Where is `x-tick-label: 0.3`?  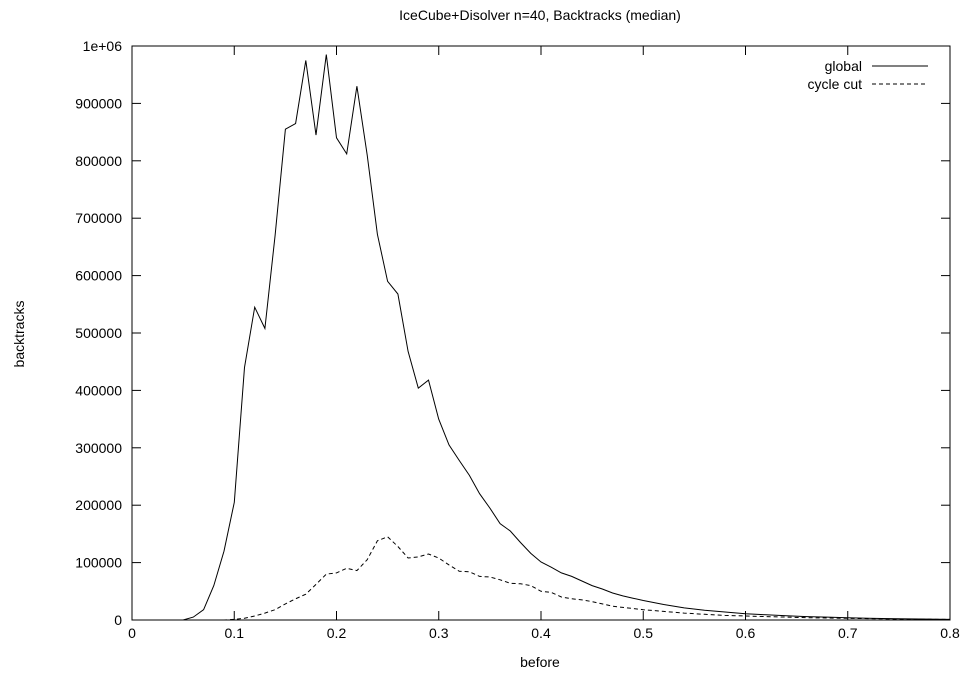
x-tick-label: 0.3 is located at coordinates (439, 633).